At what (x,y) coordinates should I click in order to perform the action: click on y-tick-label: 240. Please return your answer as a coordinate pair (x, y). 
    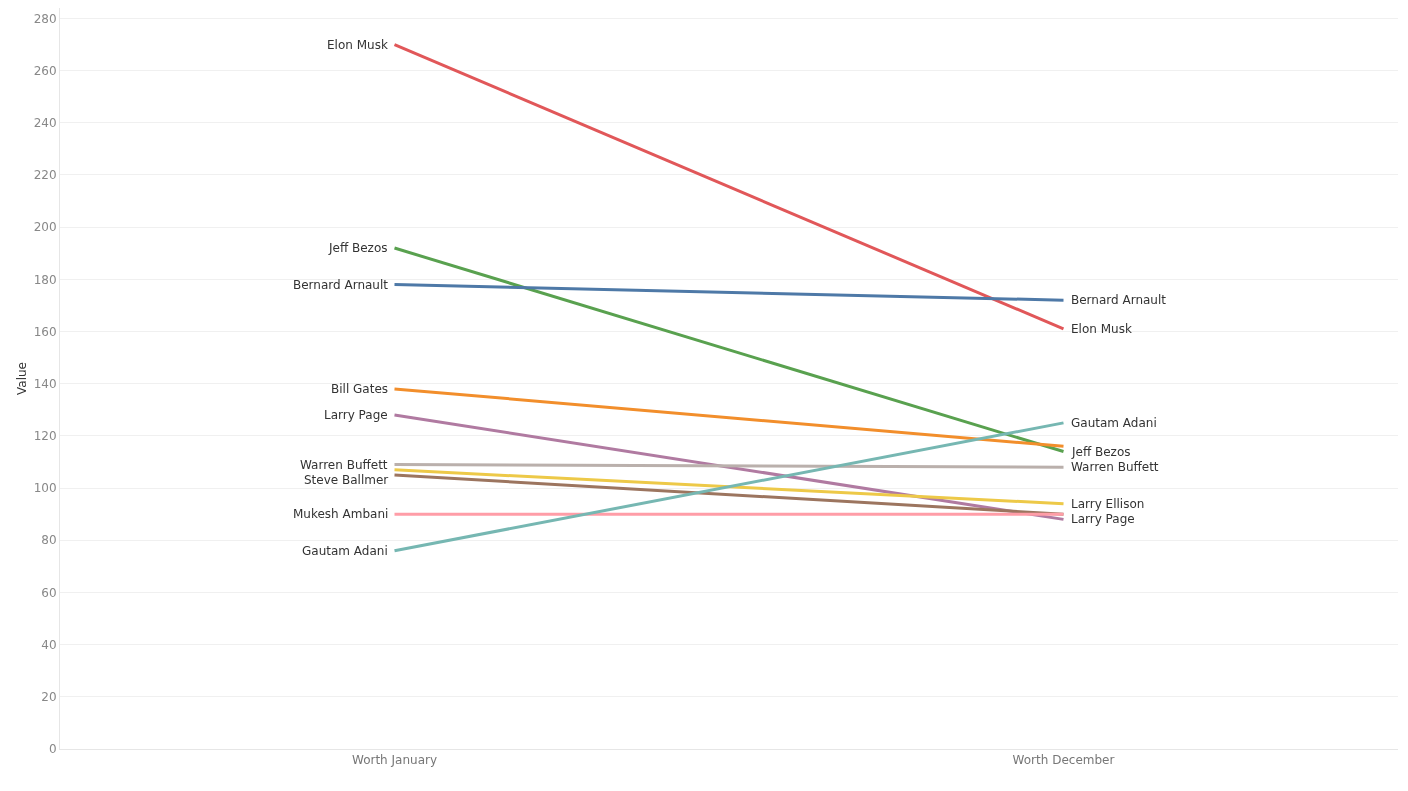
    Looking at the image, I should click on (45, 123).